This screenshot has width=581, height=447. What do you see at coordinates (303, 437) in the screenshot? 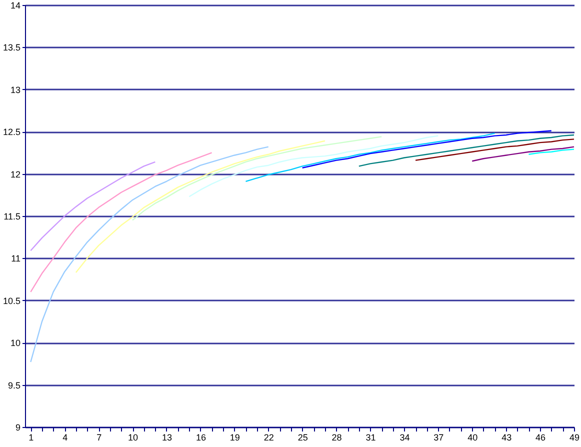
I see `x-tick-label: 25` at bounding box center [303, 437].